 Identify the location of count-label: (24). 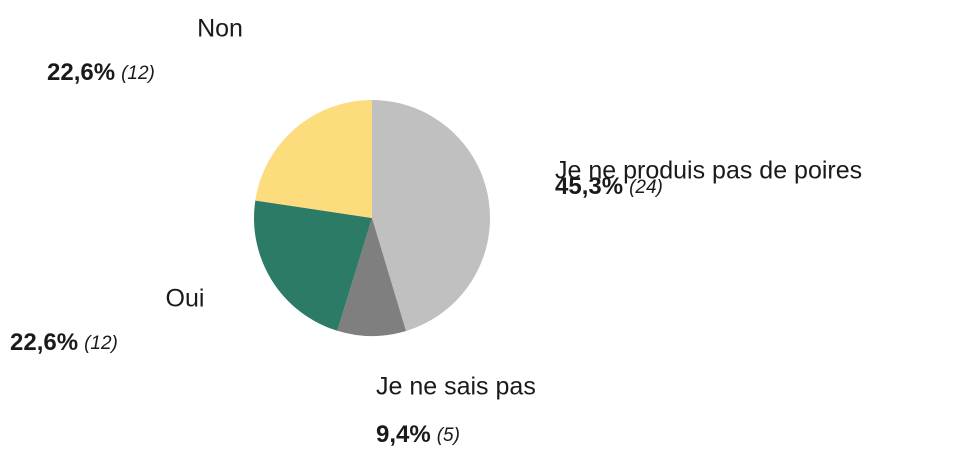
(646, 187).